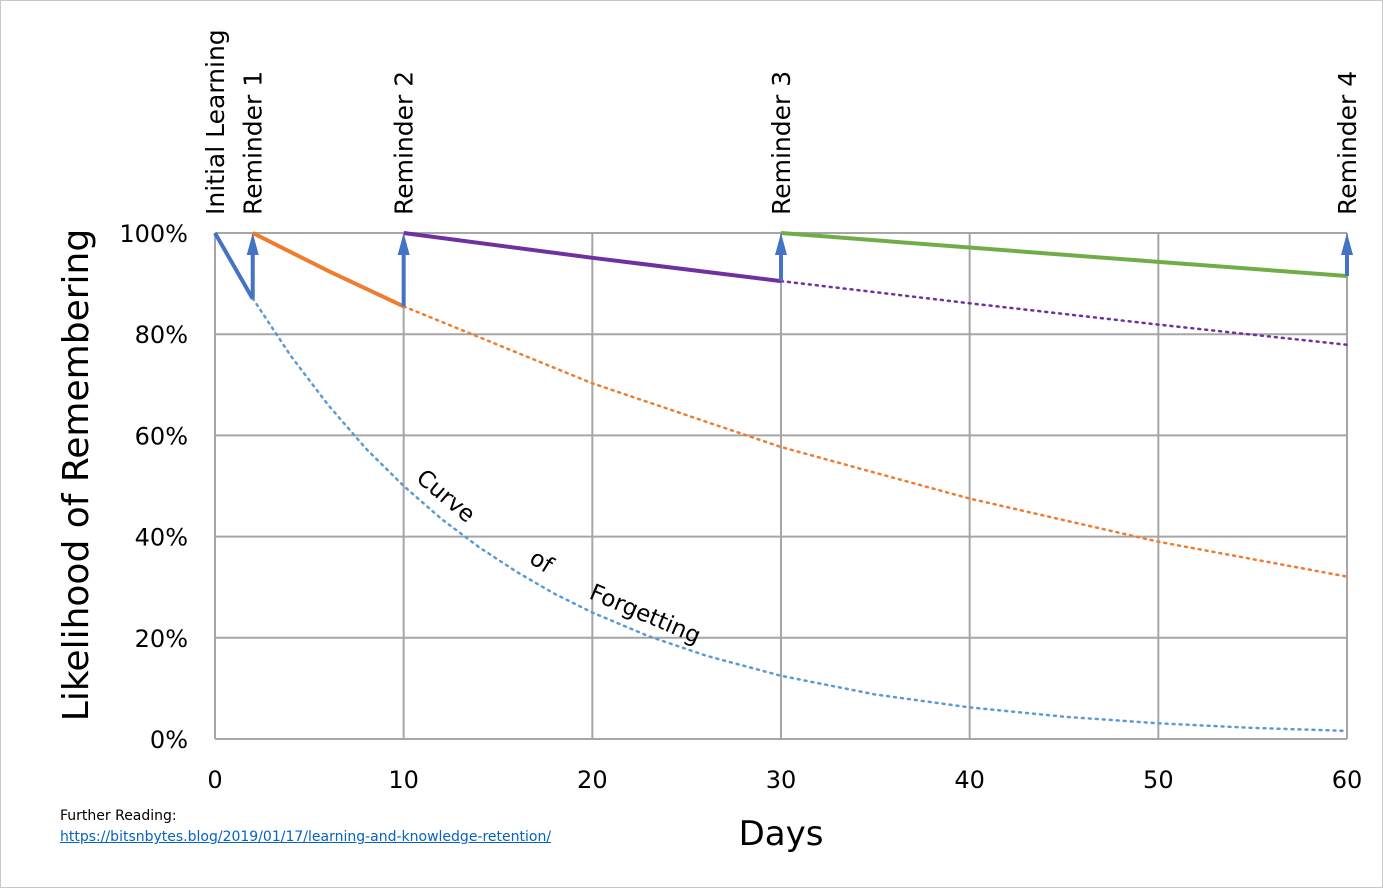  What do you see at coordinates (76, 475) in the screenshot?
I see `y-axis-label: Likelihood of Remembering` at bounding box center [76, 475].